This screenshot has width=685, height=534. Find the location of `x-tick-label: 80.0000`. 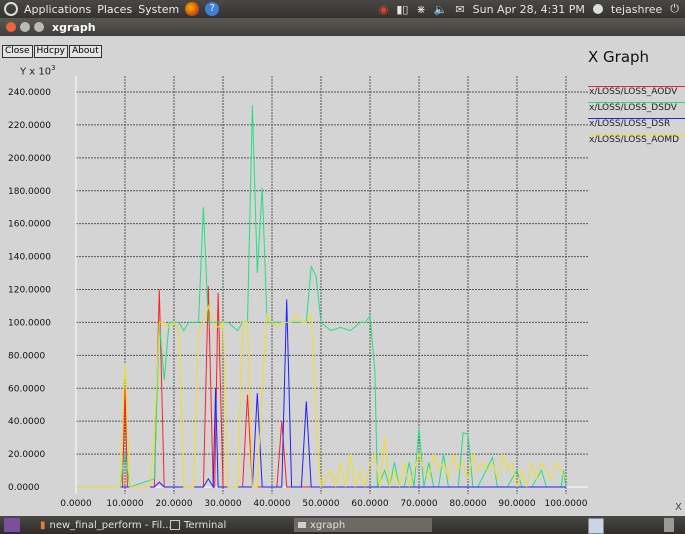

x-tick-label: 80.0000 is located at coordinates (467, 504).